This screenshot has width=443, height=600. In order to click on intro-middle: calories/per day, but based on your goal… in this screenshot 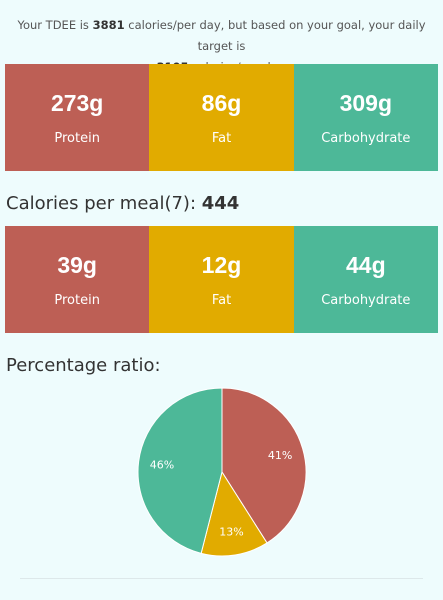, I will do `click(275, 35)`.